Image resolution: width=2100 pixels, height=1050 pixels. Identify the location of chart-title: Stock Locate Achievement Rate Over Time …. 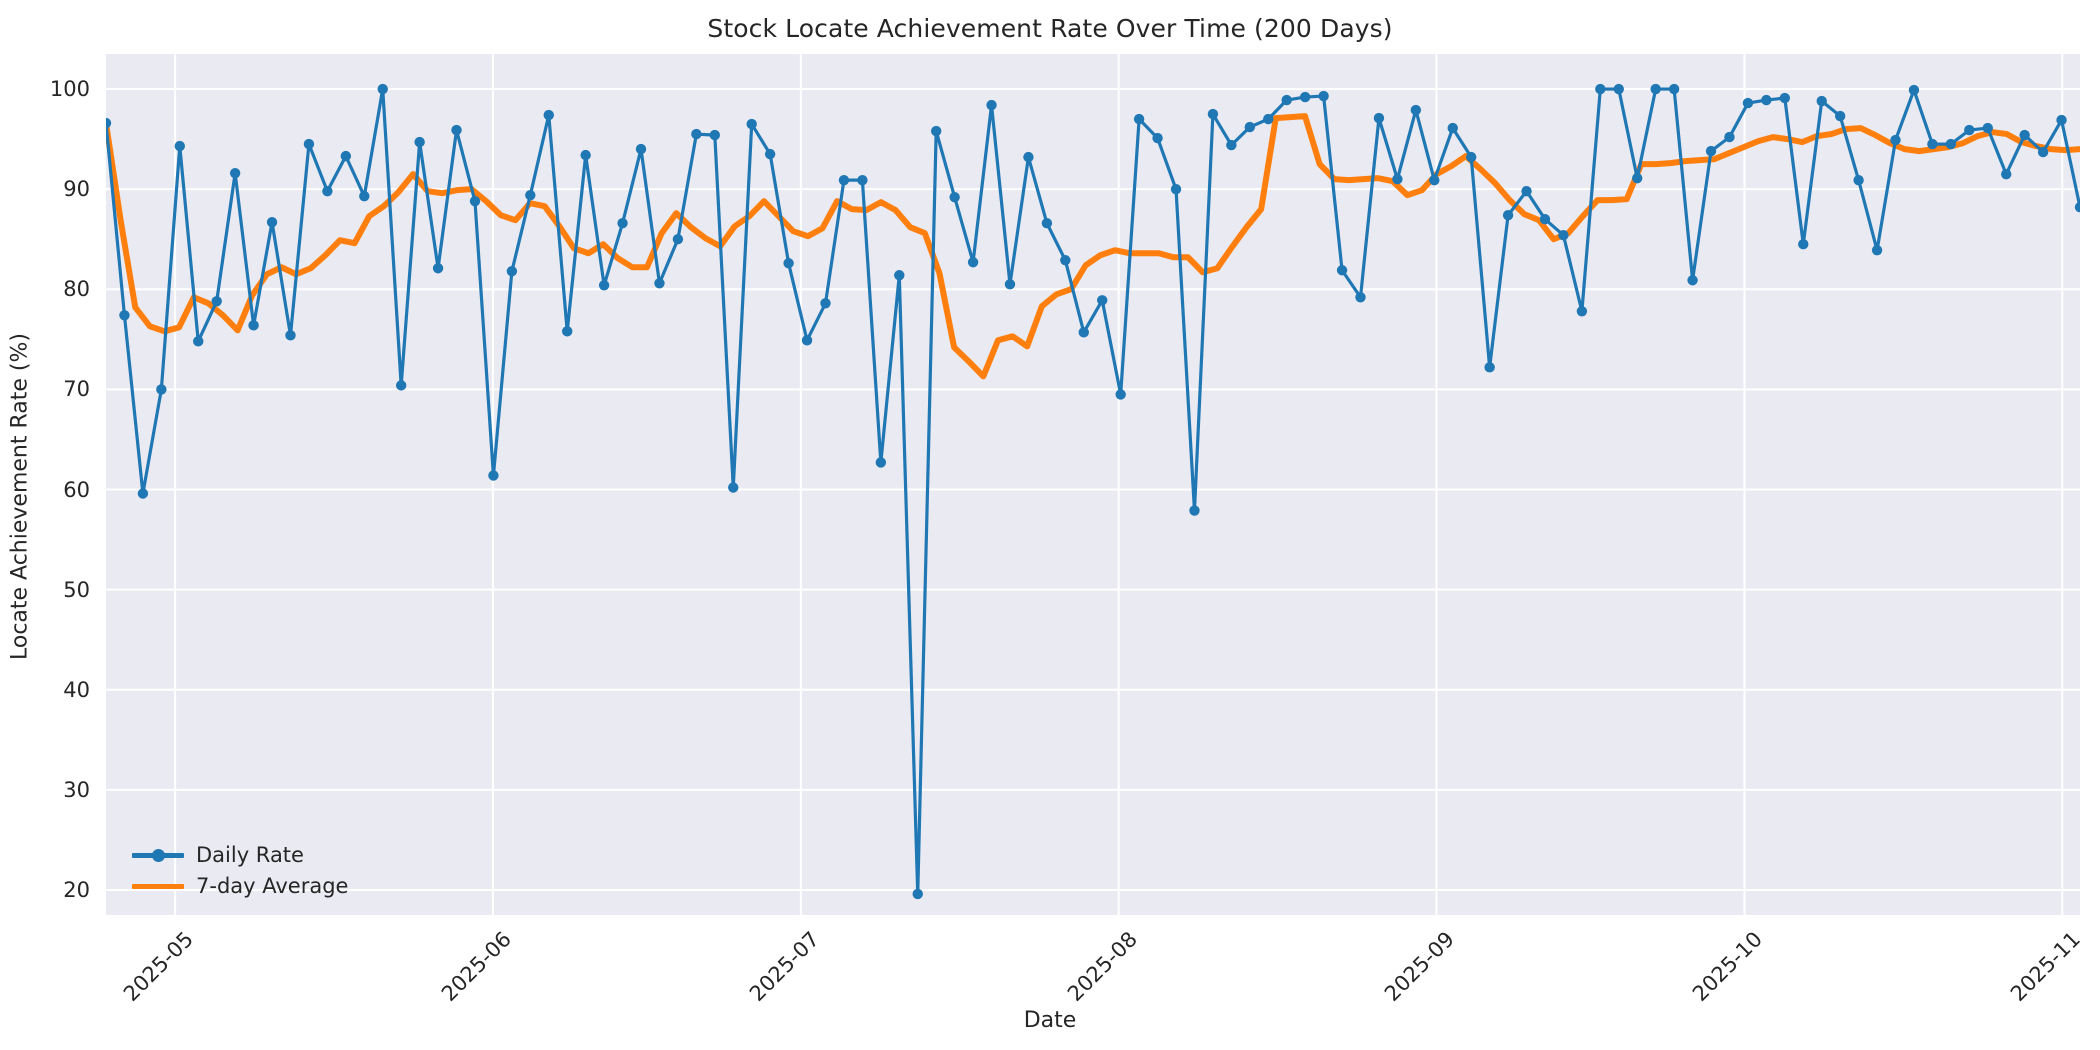
(1050, 28).